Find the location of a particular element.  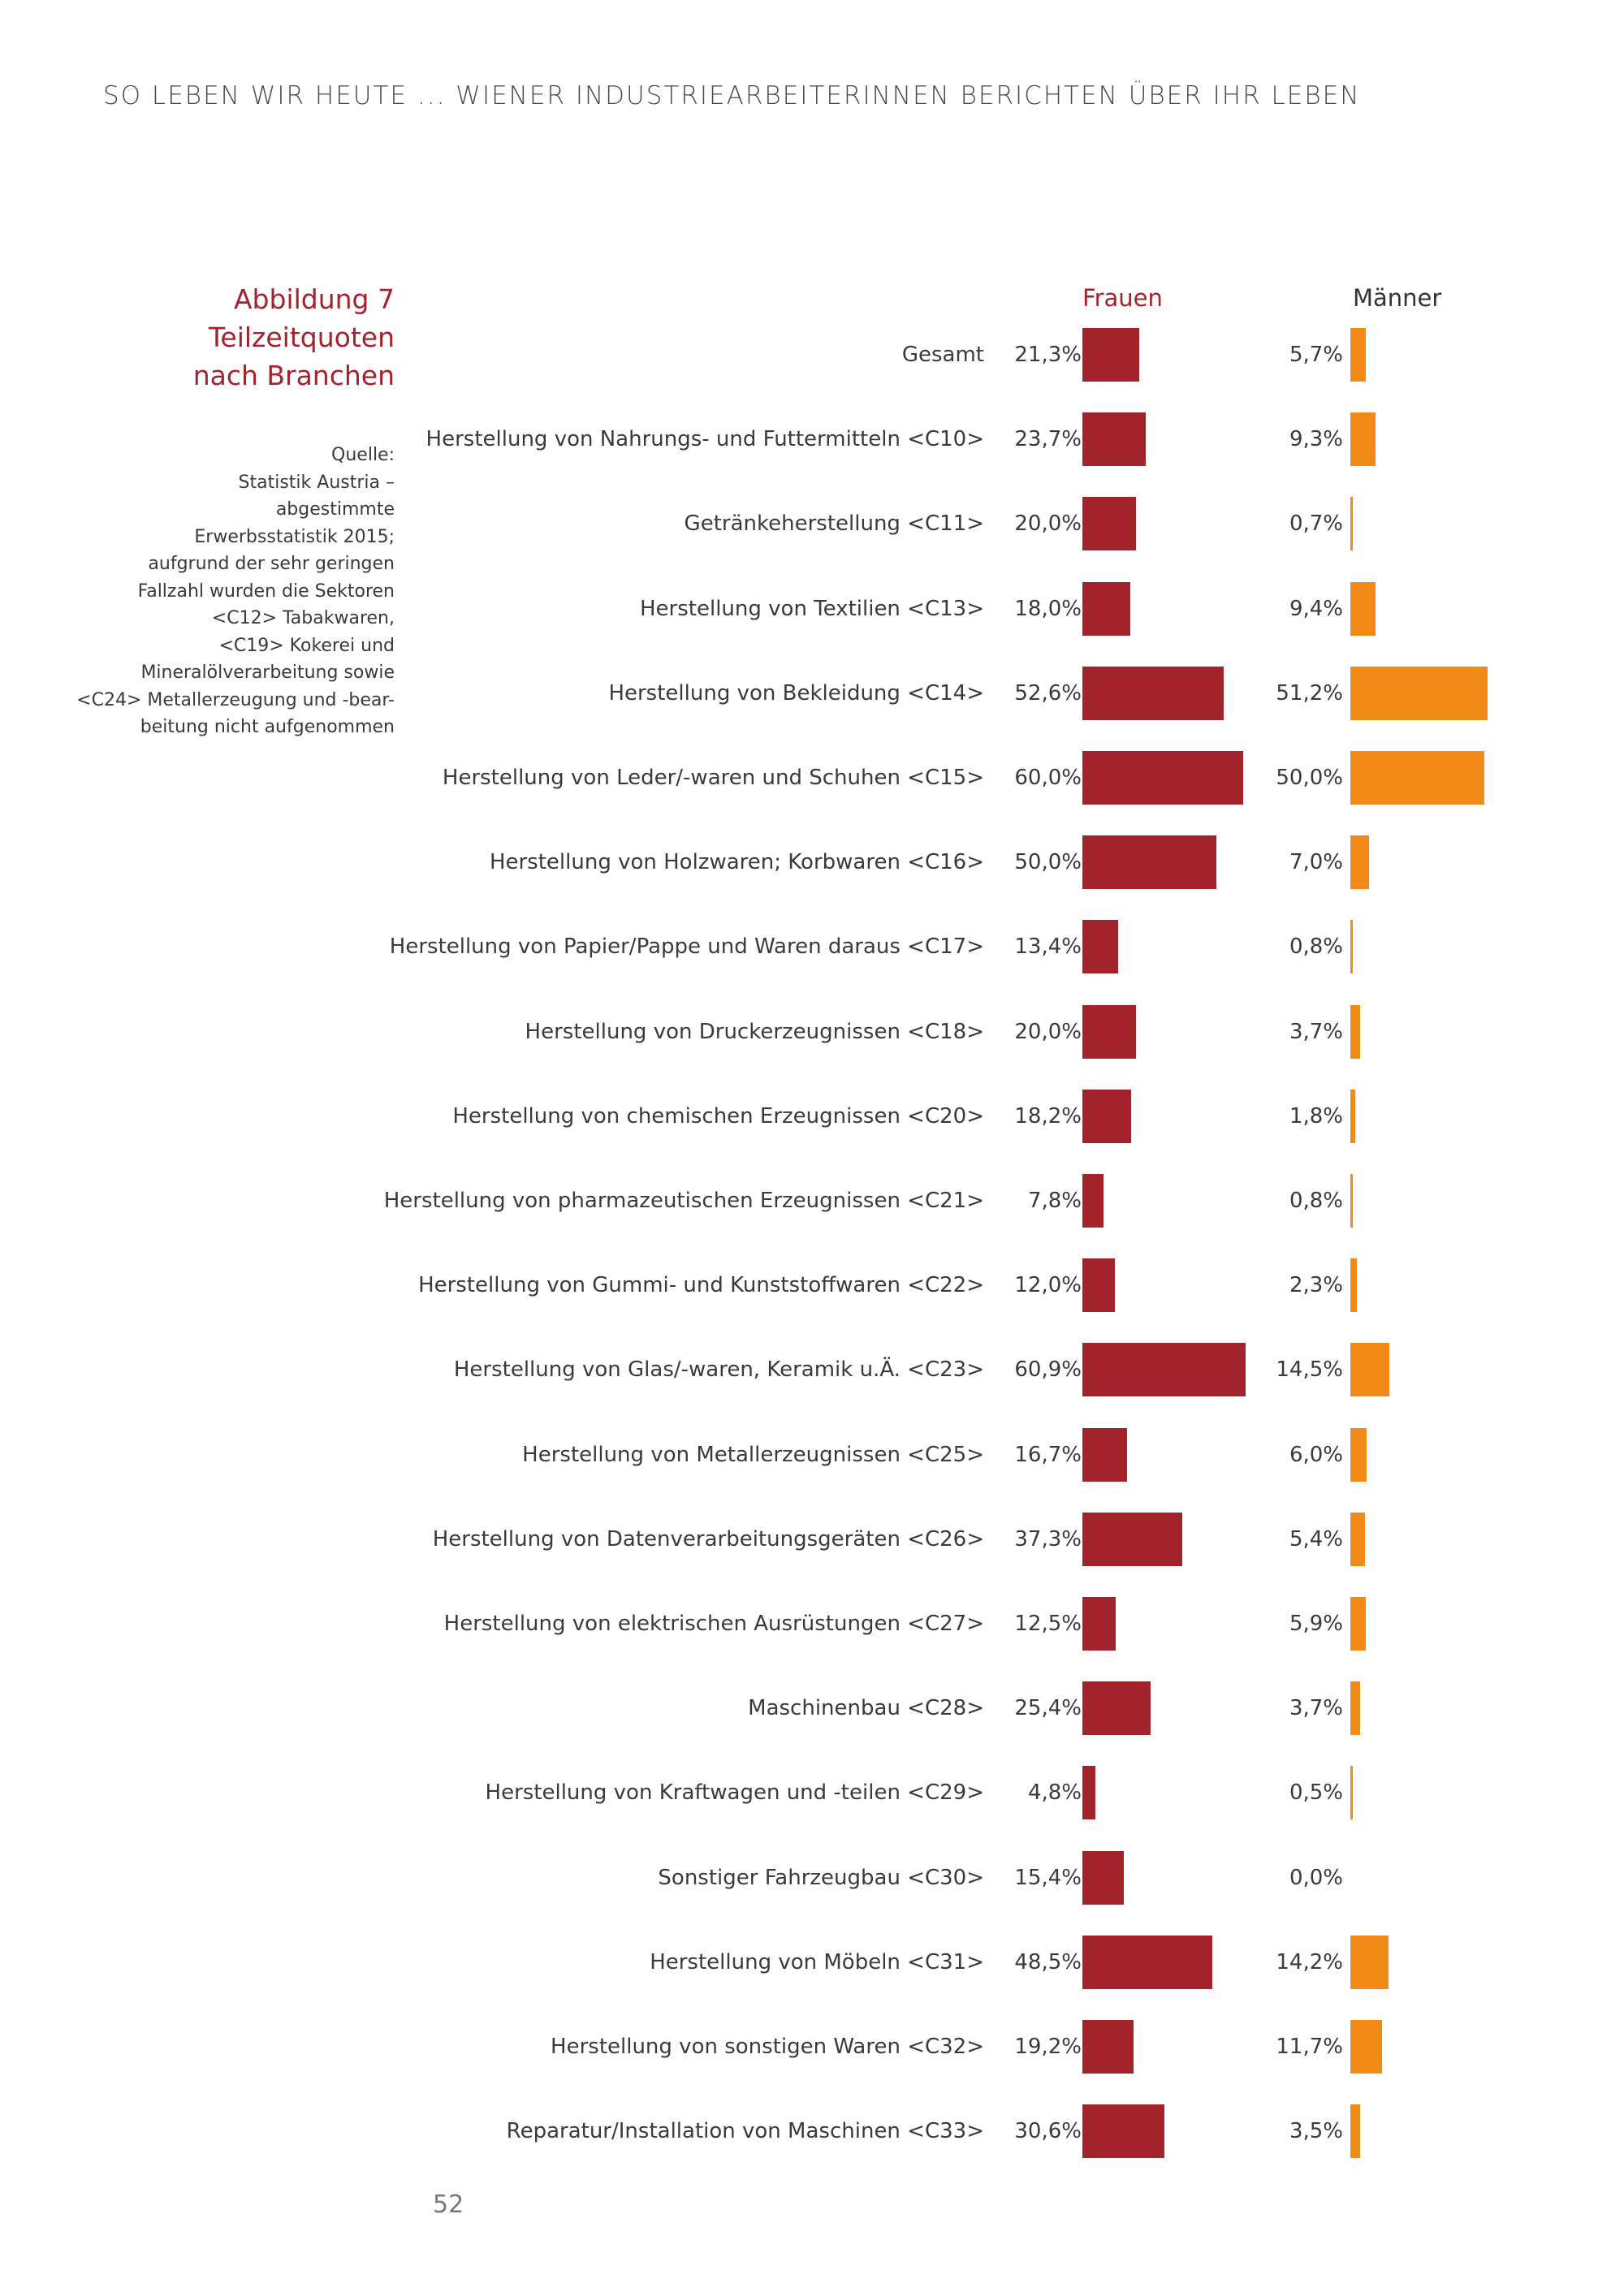

source-line: abgestimmte is located at coordinates (335, 509).